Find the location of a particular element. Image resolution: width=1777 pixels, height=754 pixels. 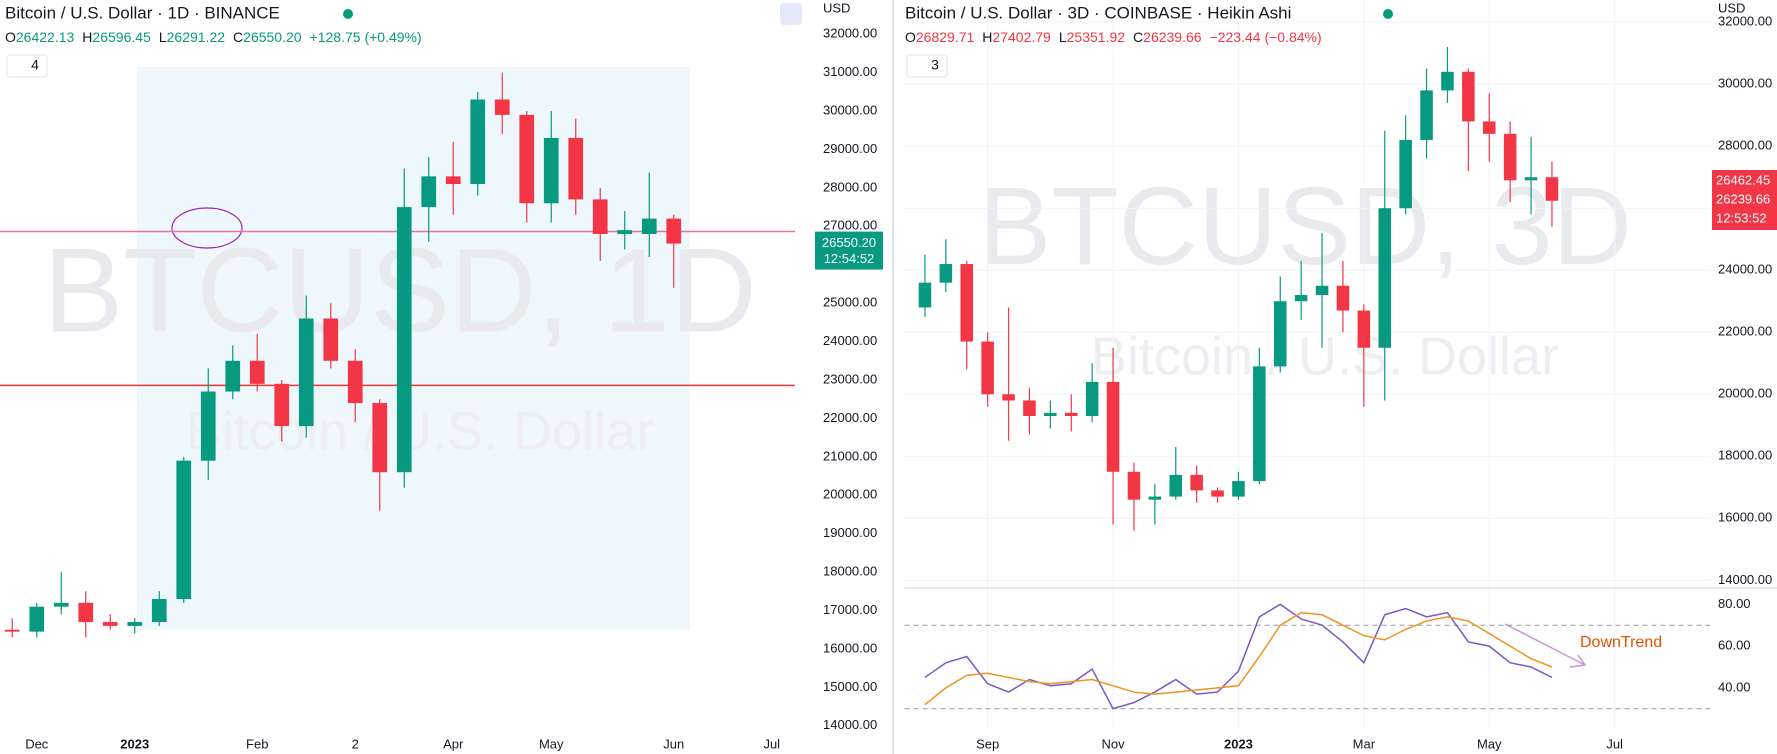

y-tick-label: 18000.00 is located at coordinates (1745, 455).